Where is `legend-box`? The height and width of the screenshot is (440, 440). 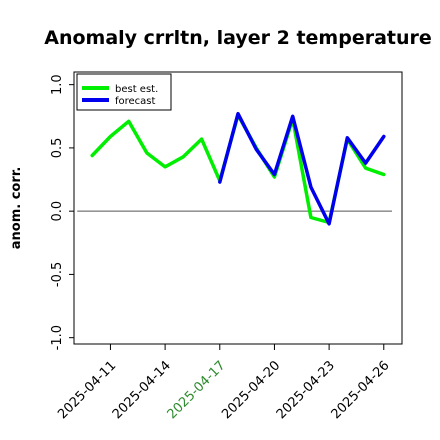
legend-box is located at coordinates (124, 92).